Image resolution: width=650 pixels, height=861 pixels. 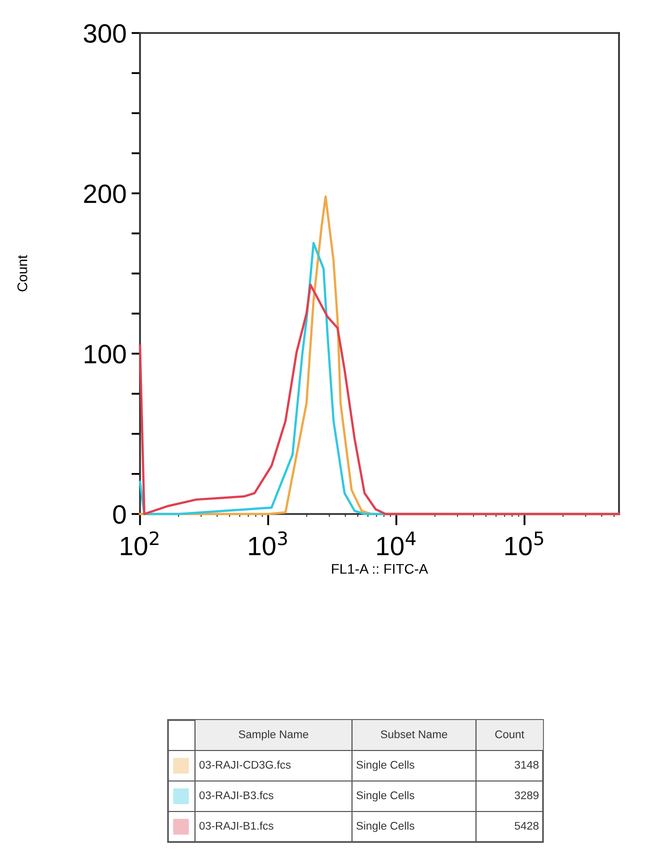 I want to click on x-axis-title: FL1-A :: FITC-A, so click(x=380, y=569).